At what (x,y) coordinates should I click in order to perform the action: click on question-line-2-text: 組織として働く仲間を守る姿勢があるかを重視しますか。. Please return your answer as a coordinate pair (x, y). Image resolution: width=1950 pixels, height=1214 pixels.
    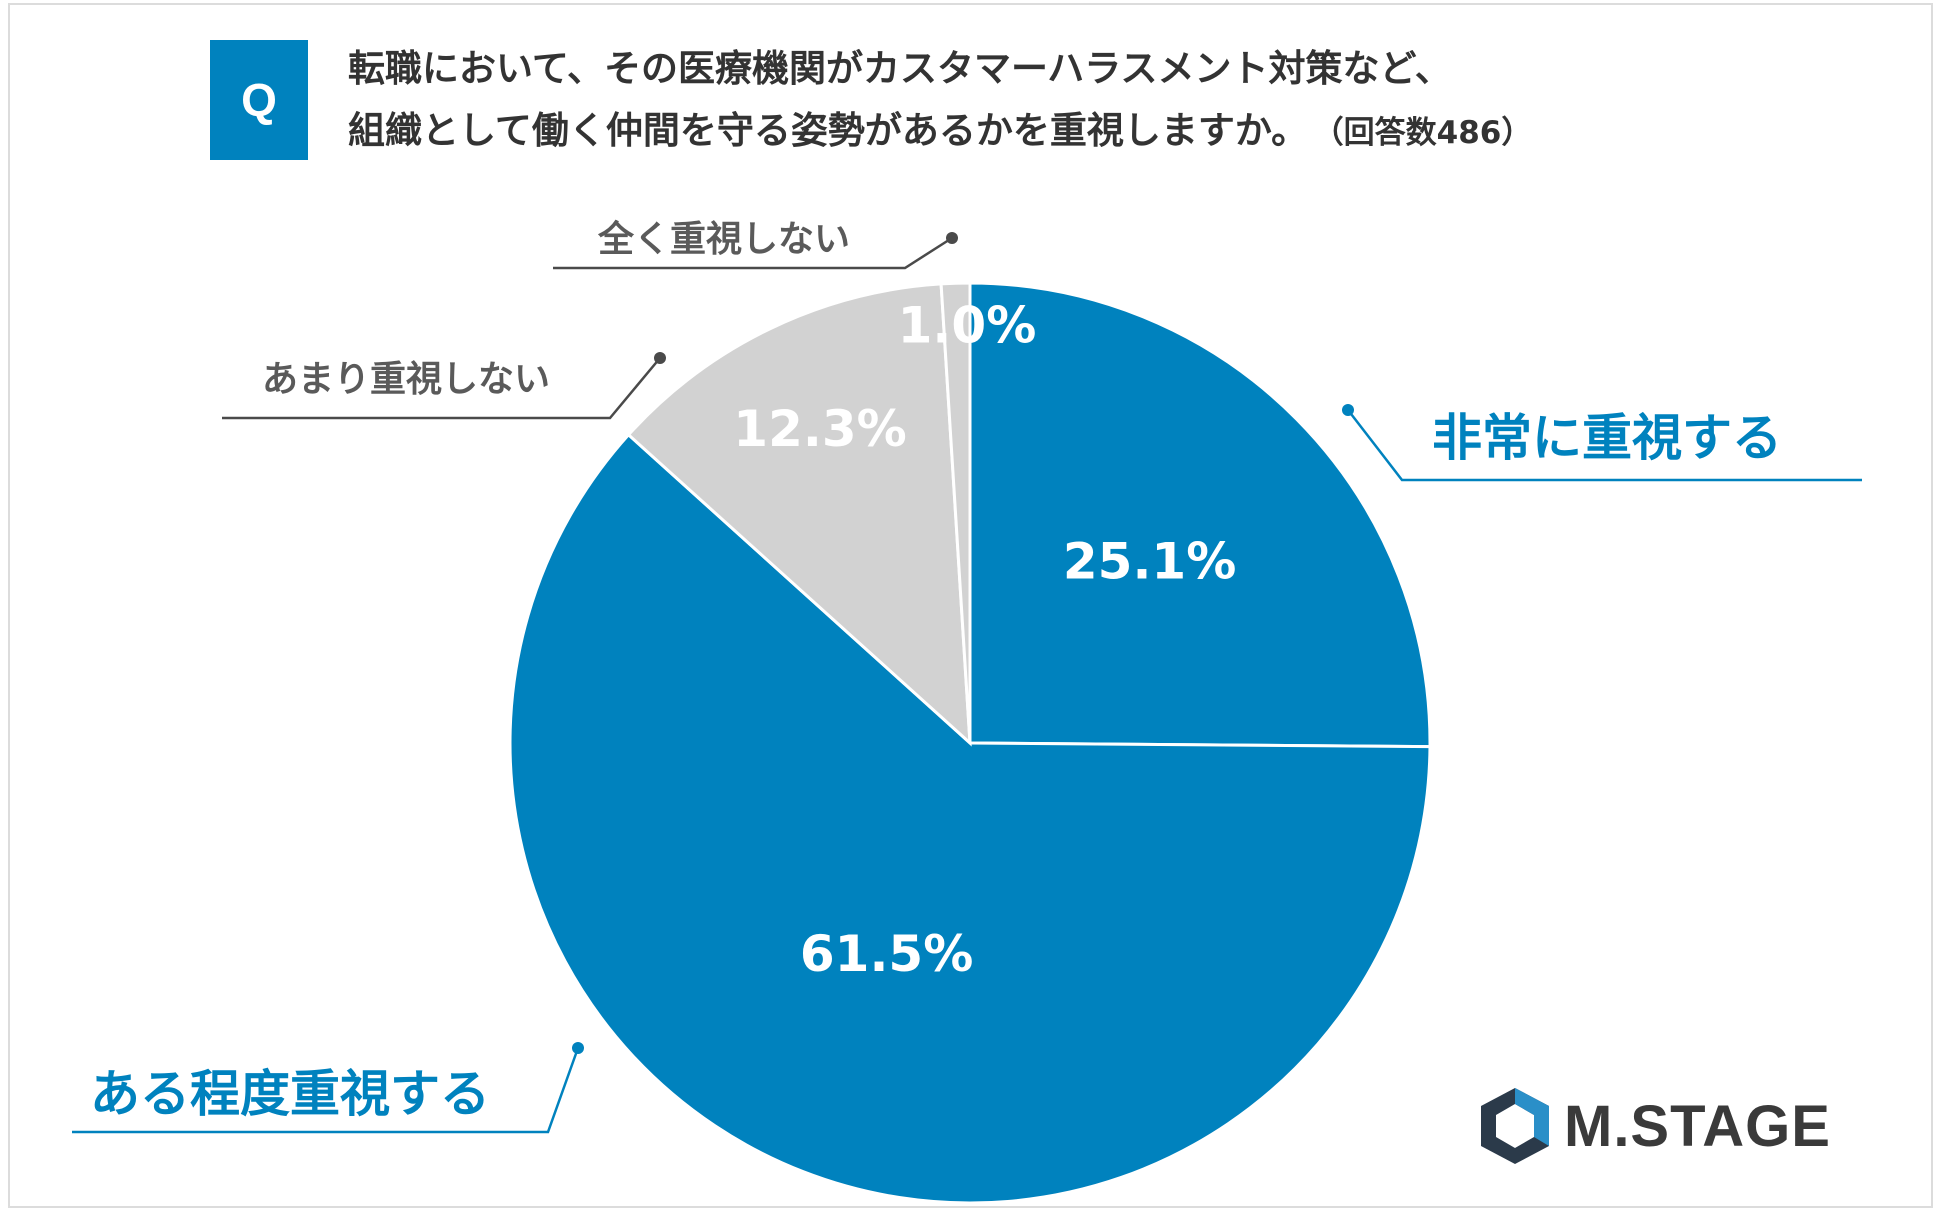
    Looking at the image, I should click on (828, 130).